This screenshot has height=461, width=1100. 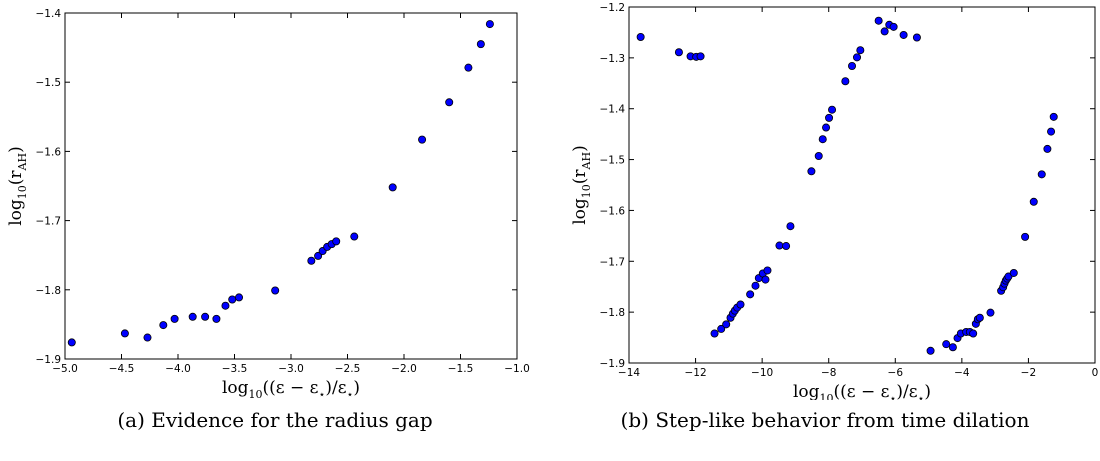 What do you see at coordinates (404, 369) in the screenshot?
I see `x-tick-label: −2.0` at bounding box center [404, 369].